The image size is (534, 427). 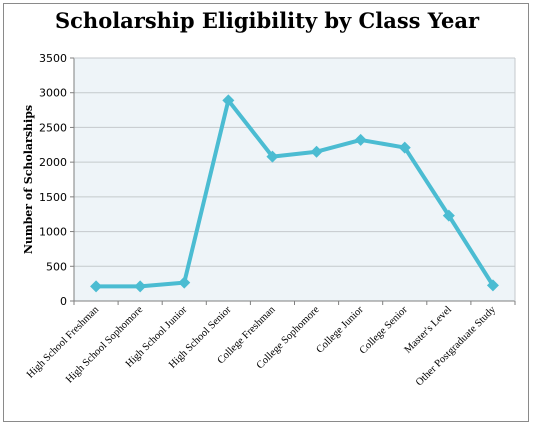 I want to click on y-tick-label: 2500, so click(x=53, y=127).